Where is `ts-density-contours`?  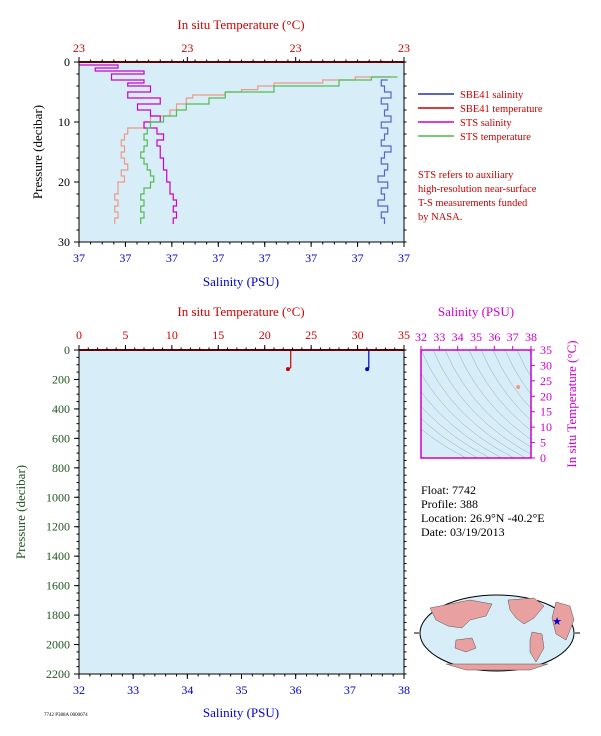
ts-density-contours is located at coordinates (476, 404).